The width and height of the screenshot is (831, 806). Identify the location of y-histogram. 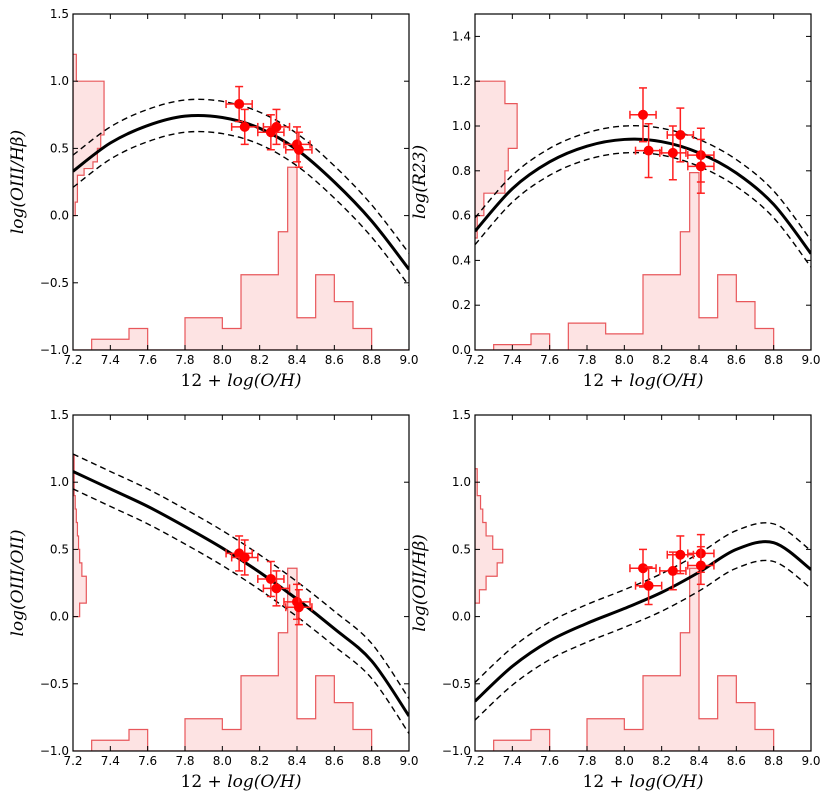
(80, 536).